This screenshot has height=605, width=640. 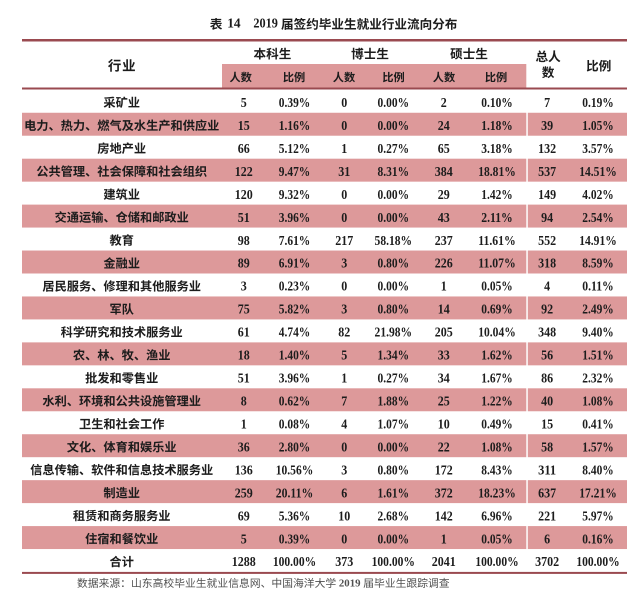 I want to click on svg-text: 34, so click(x=444, y=378).